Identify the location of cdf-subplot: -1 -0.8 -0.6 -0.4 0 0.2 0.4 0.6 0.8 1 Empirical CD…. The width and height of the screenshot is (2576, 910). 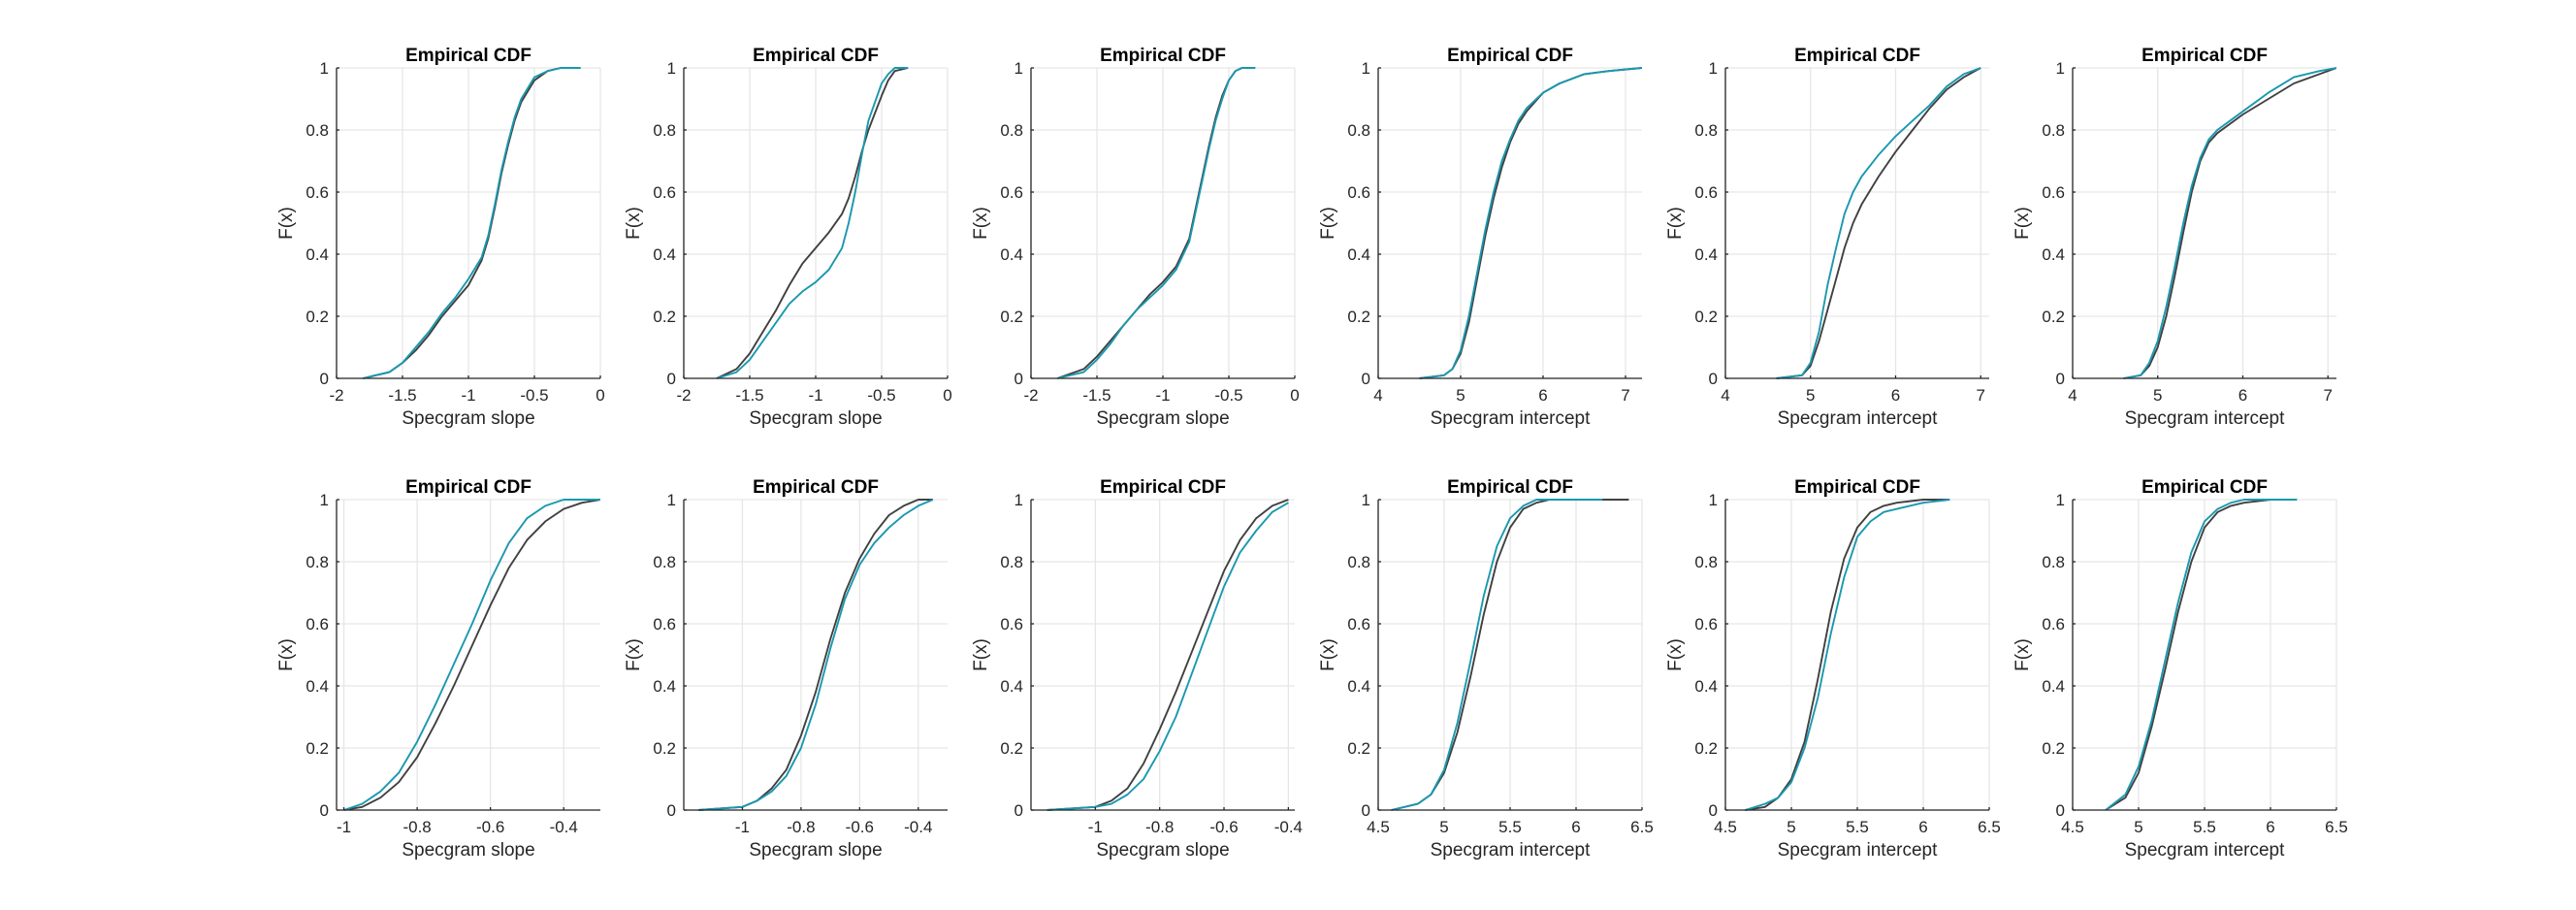
(438, 669).